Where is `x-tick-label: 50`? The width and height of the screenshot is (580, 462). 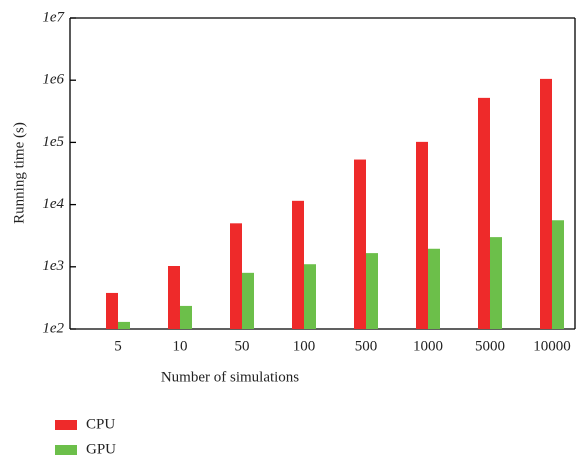
x-tick-label: 50 is located at coordinates (242, 346).